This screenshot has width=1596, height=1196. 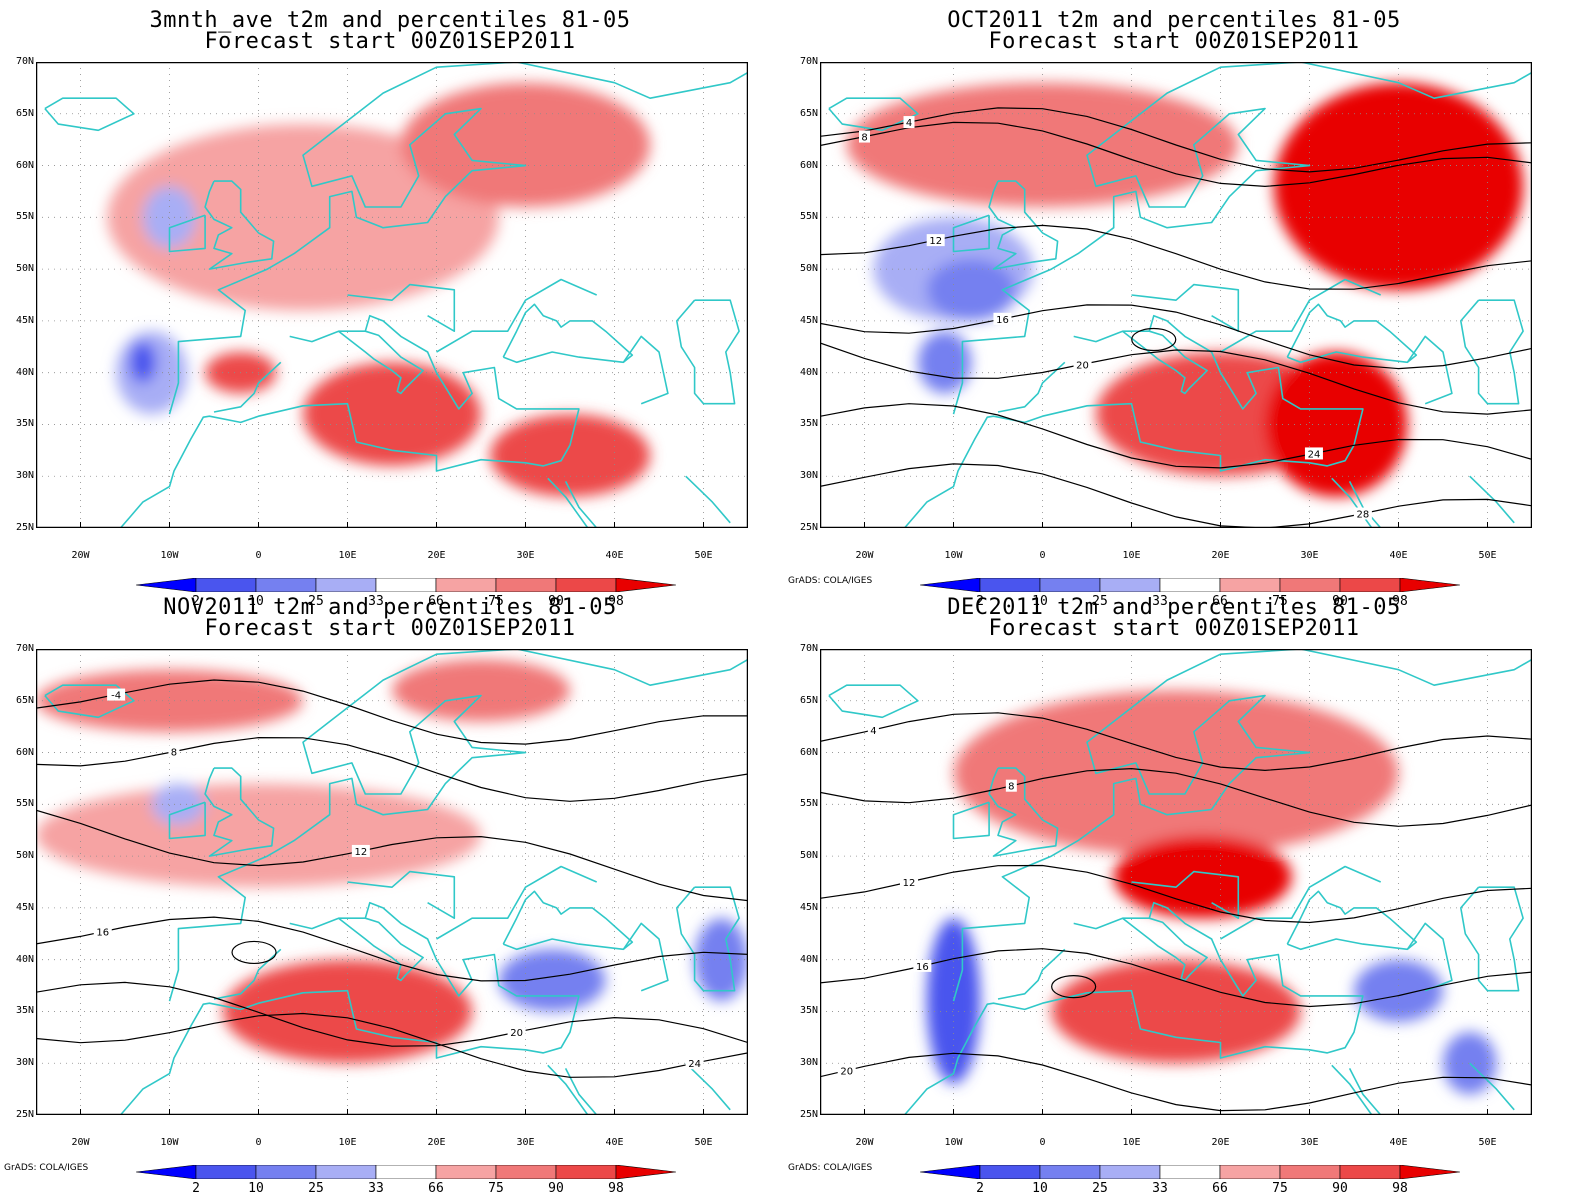 I want to click on panel-title: 3mnth_ave t2m and percentiles 81-05, so click(x=390, y=20).